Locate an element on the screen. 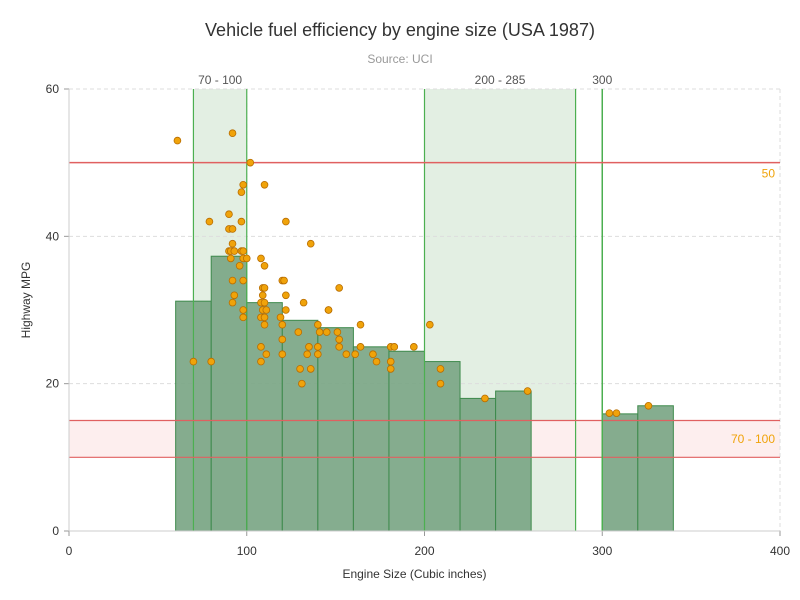  x-tick-label: 200 is located at coordinates (424, 551).